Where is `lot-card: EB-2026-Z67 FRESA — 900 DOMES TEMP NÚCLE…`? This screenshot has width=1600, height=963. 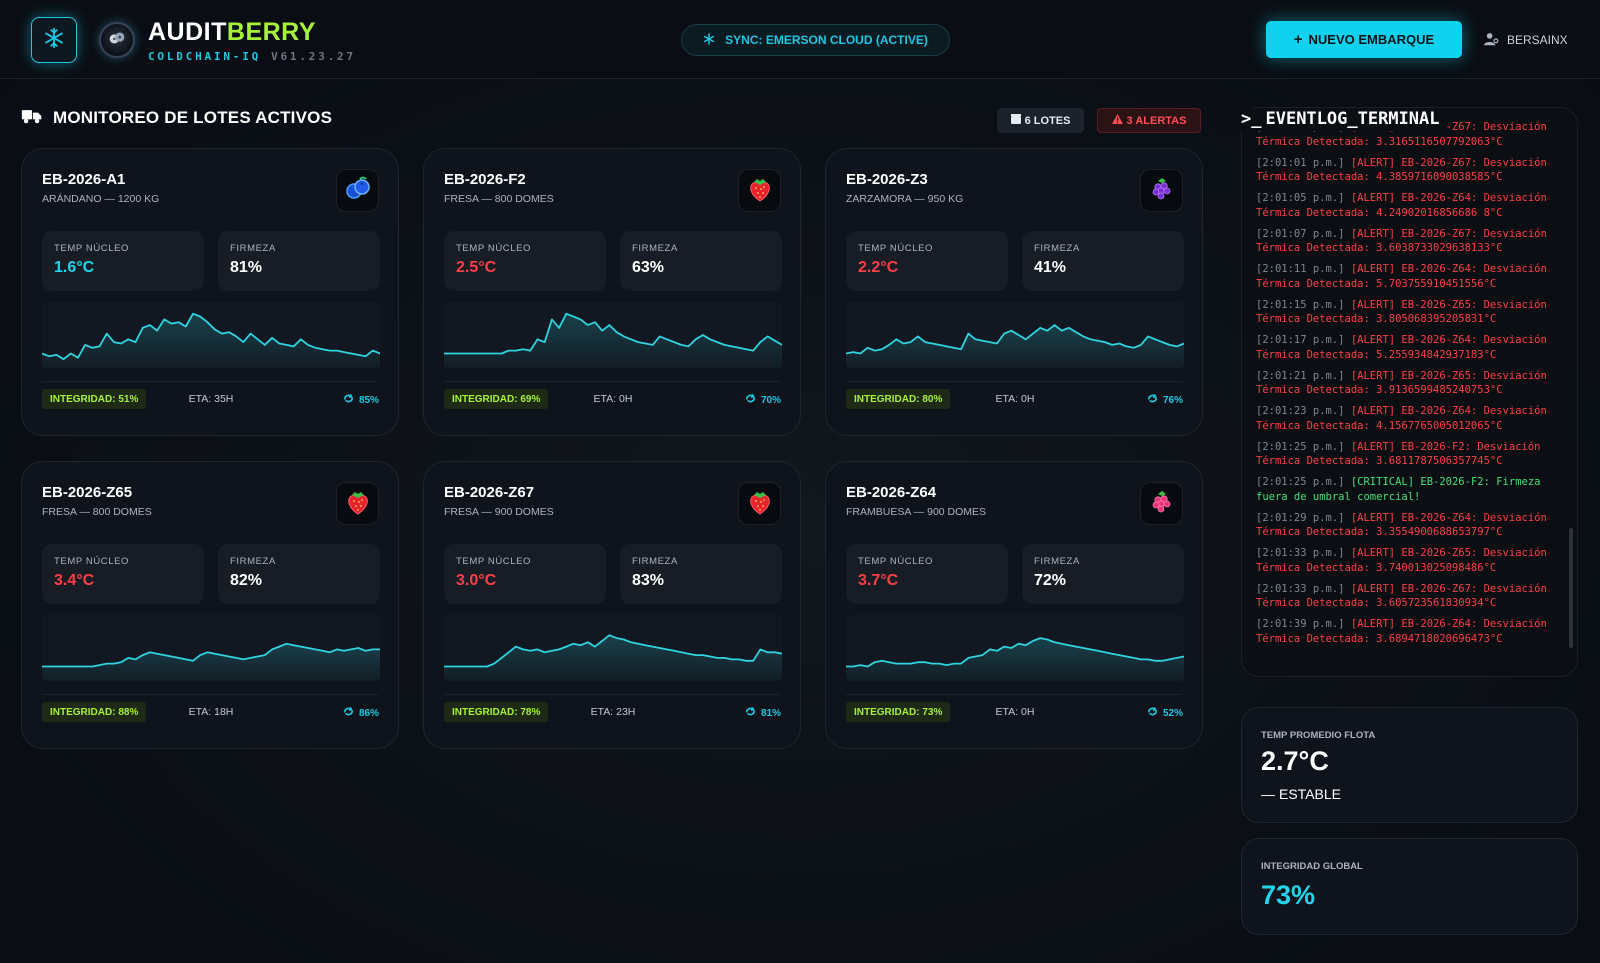
lot-card: EB-2026-Z67 FRESA — 900 DOMES TEMP NÚCLE… is located at coordinates (612, 605).